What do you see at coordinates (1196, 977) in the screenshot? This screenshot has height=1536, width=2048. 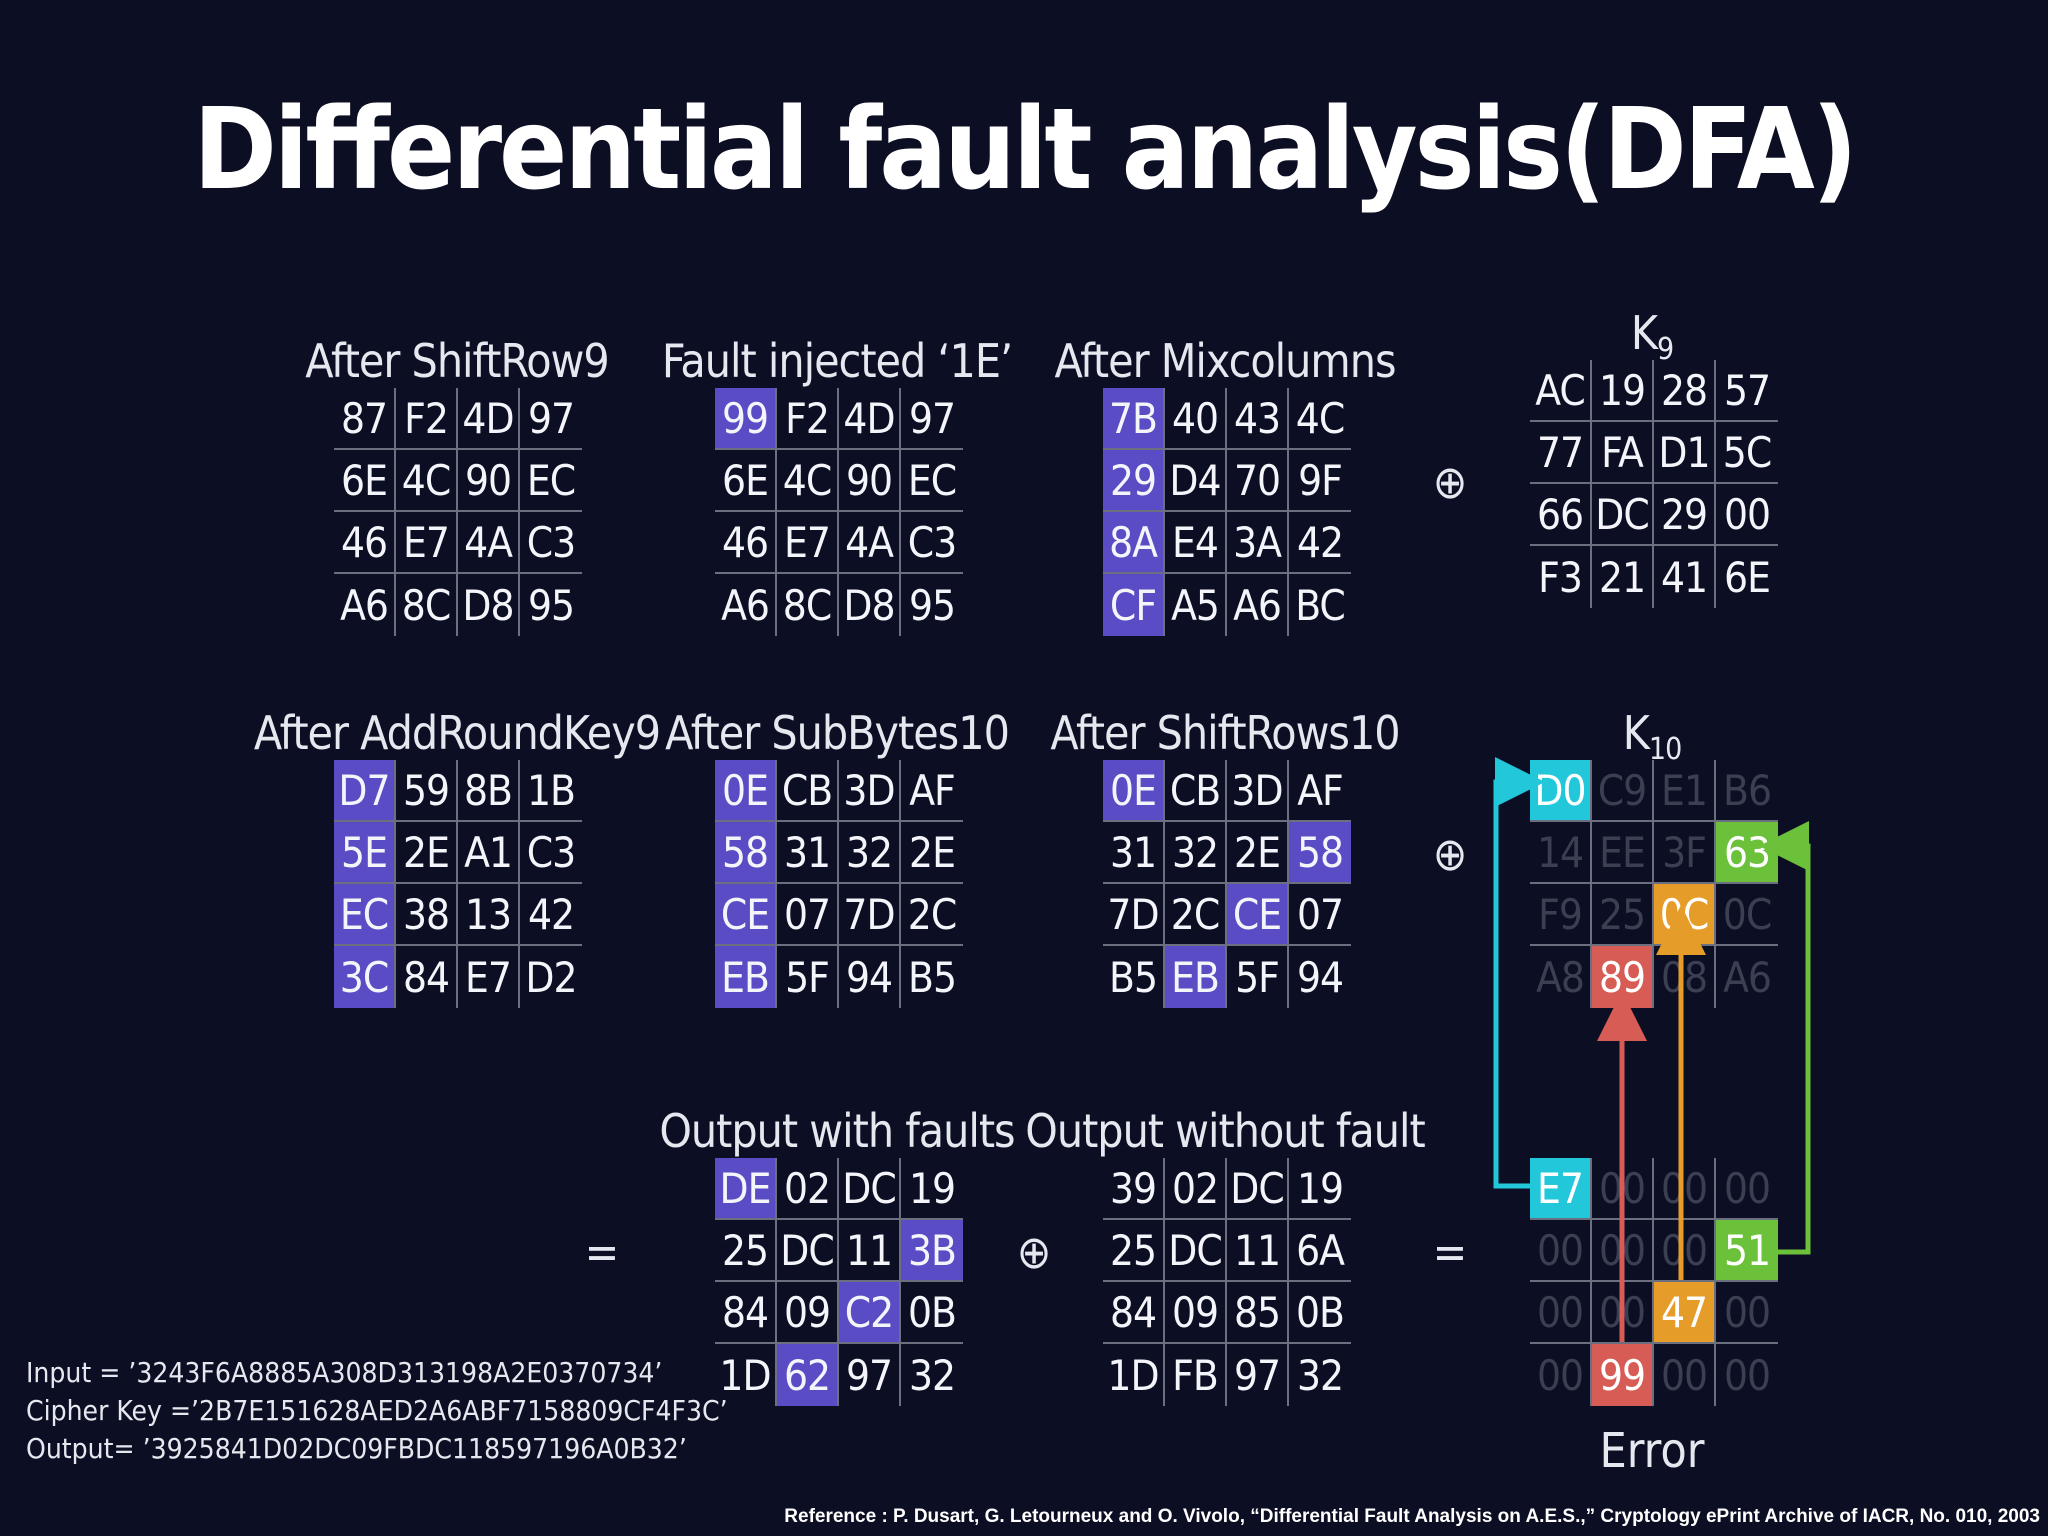 I see `after-shiftrows10-cell: EB` at bounding box center [1196, 977].